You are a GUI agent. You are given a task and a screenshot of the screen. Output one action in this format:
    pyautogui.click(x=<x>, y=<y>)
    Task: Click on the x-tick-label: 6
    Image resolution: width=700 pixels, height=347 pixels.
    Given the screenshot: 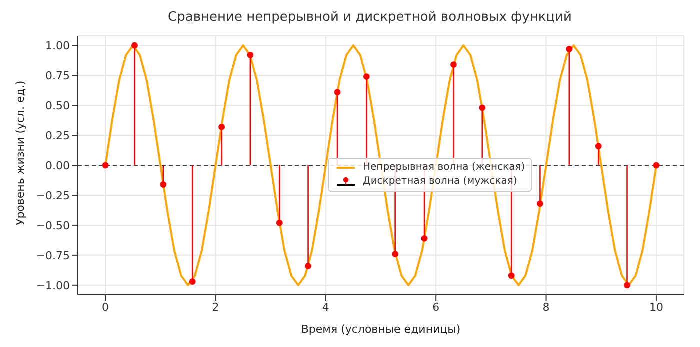 What is the action you would take?
    pyautogui.click(x=436, y=307)
    